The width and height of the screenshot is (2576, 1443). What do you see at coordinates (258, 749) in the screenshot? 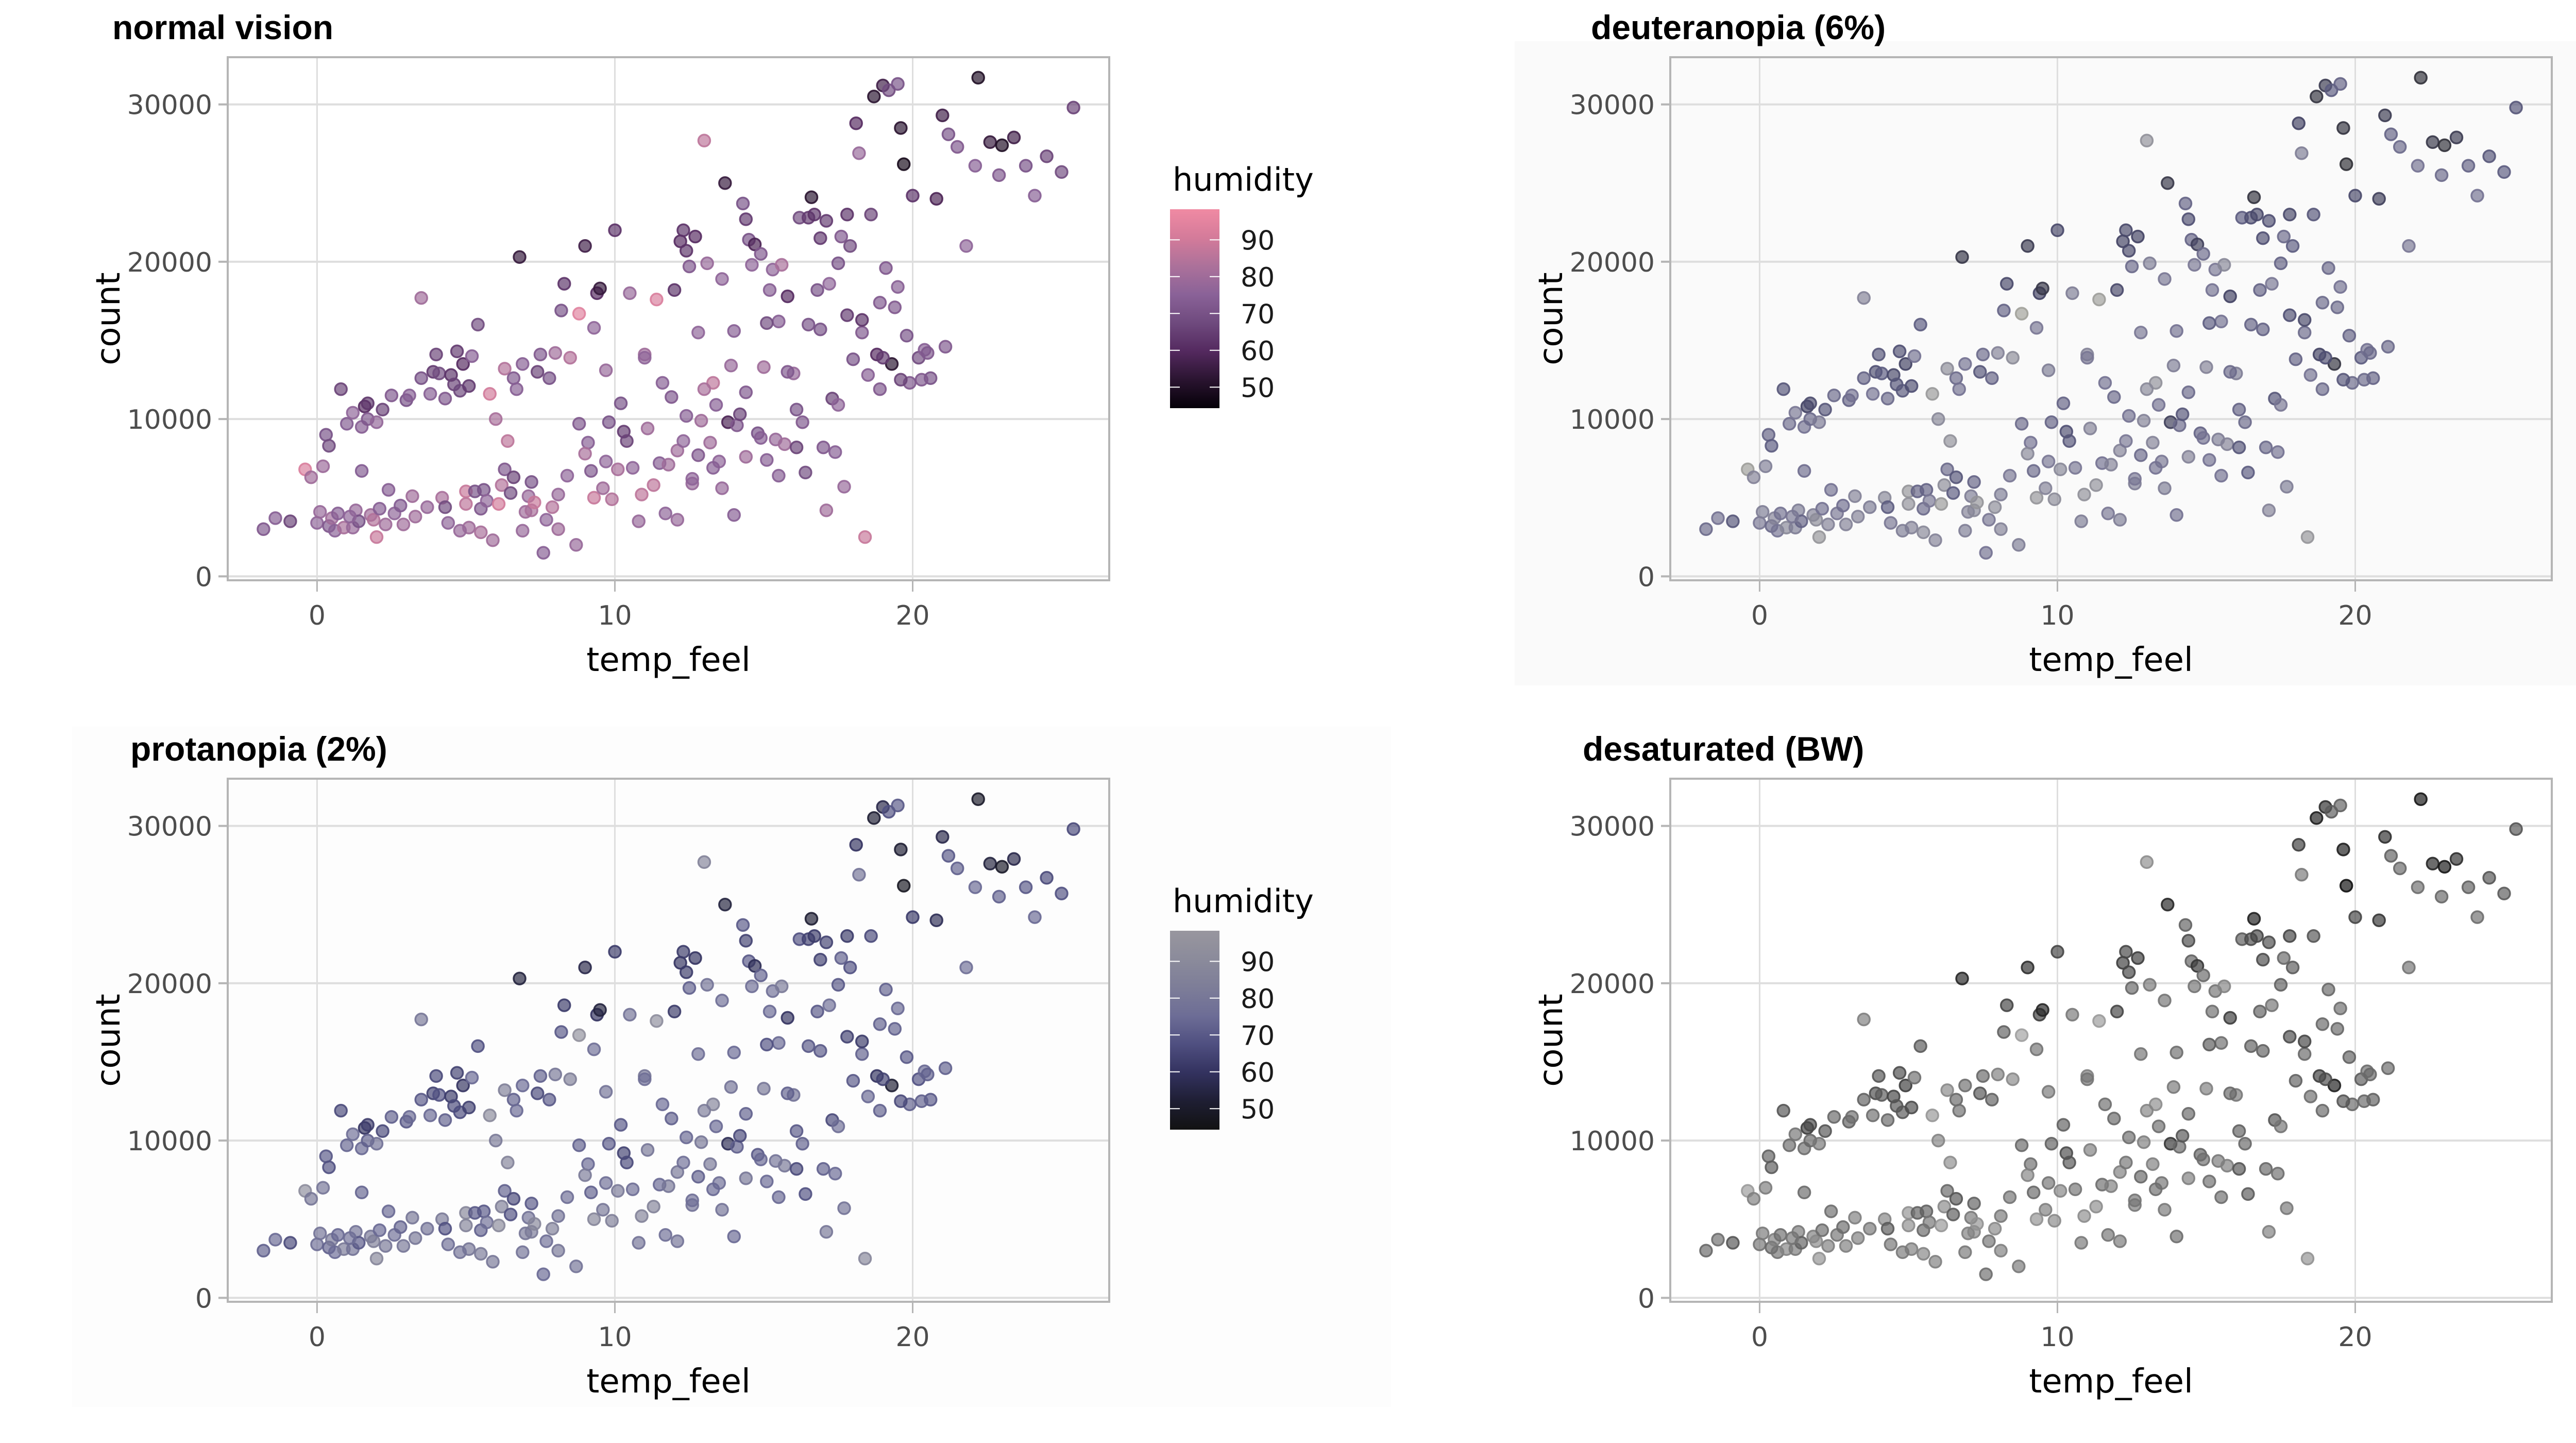
I see `panel-title: protanopia (2%)` at bounding box center [258, 749].